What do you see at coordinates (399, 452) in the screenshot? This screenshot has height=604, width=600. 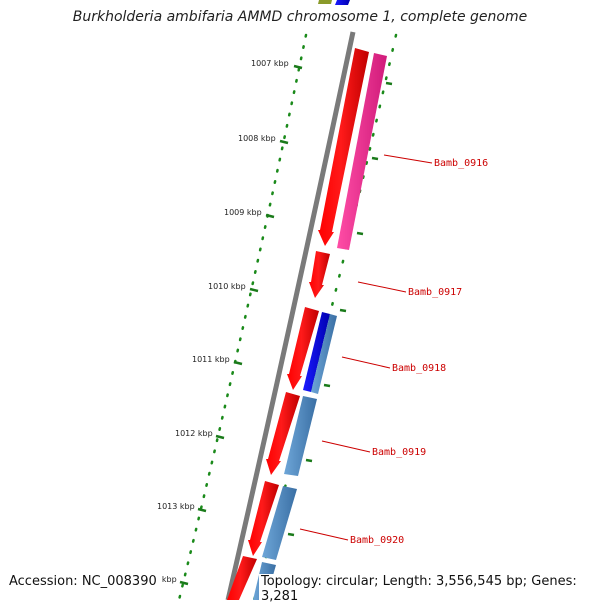 I see `gene-label-bamb0919: Bamb_0919` at bounding box center [399, 452].